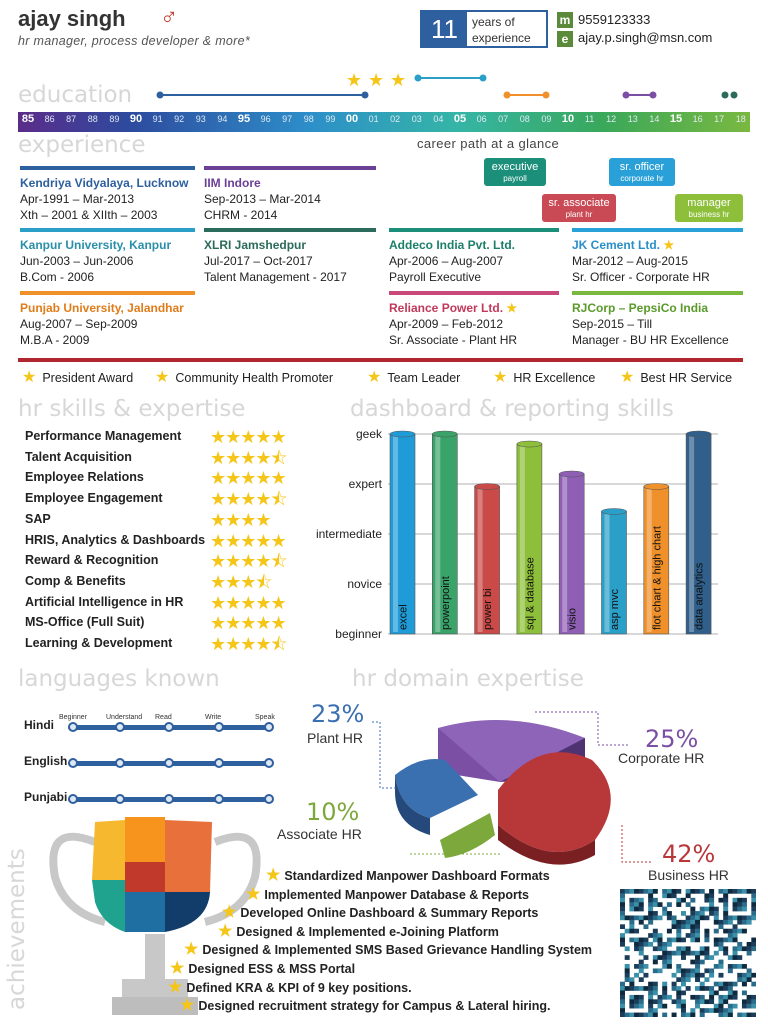 The image size is (768, 1024). Describe the element at coordinates (373, 119) in the screenshot. I see `timeline-year: 01` at that location.